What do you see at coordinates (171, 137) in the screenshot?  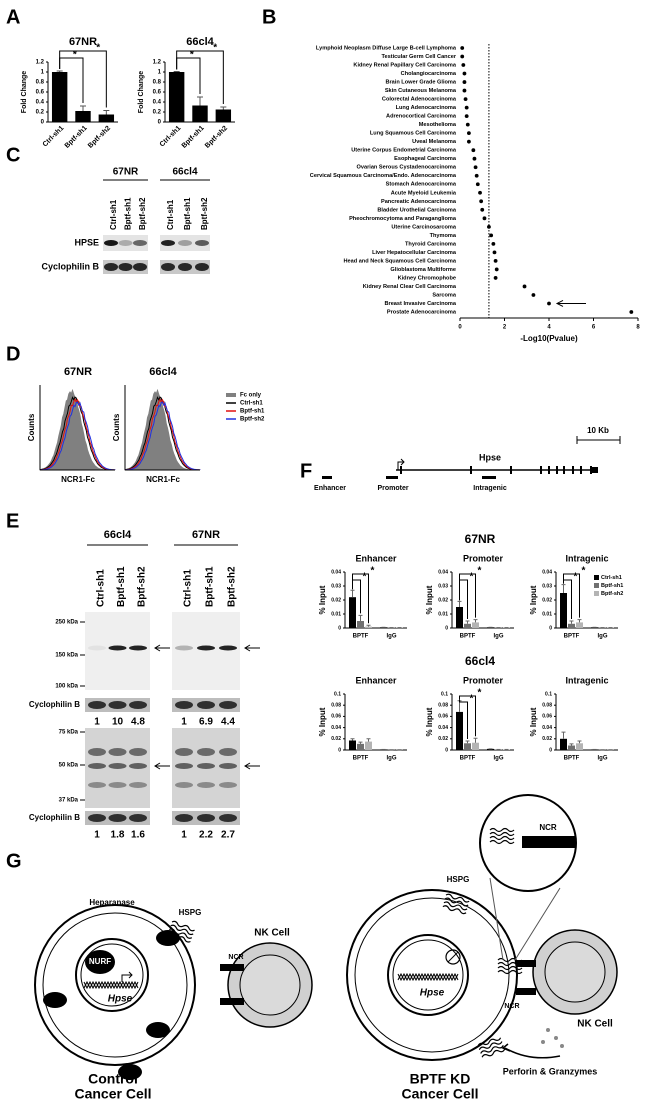 I see `x-tick-label: Ctrl-sh1` at bounding box center [171, 137].